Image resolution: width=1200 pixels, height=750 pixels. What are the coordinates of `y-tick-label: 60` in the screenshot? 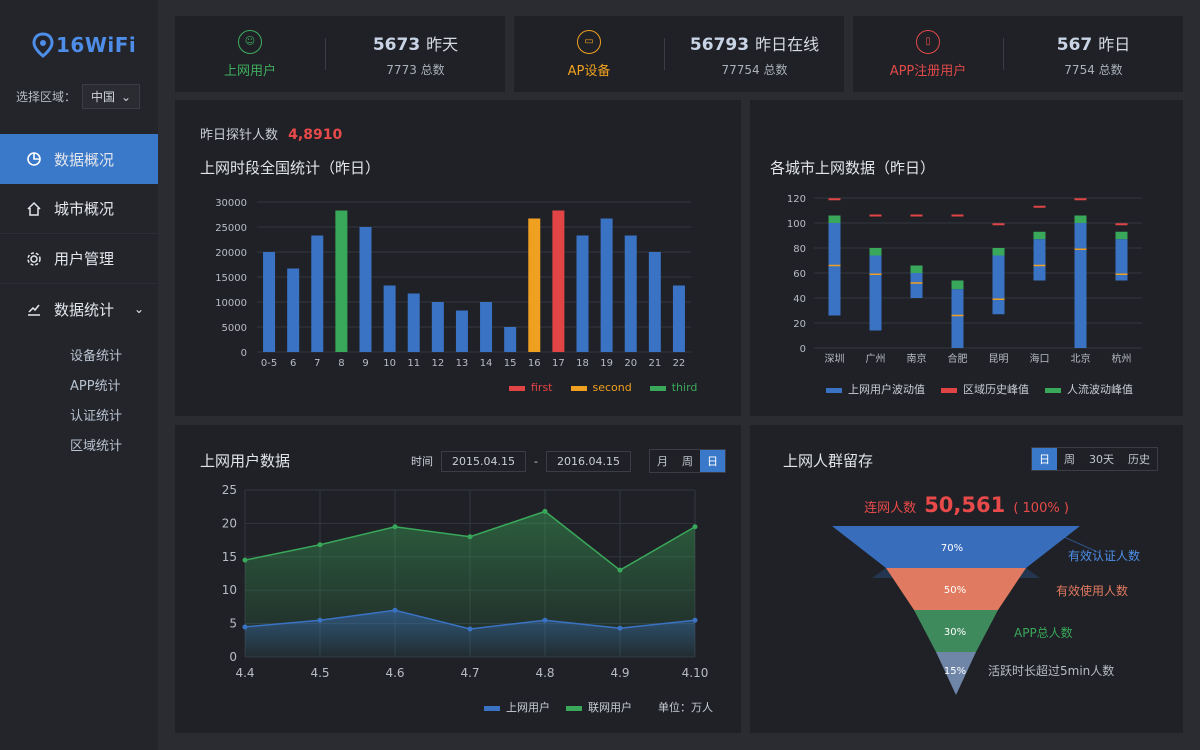 It's located at (799, 274).